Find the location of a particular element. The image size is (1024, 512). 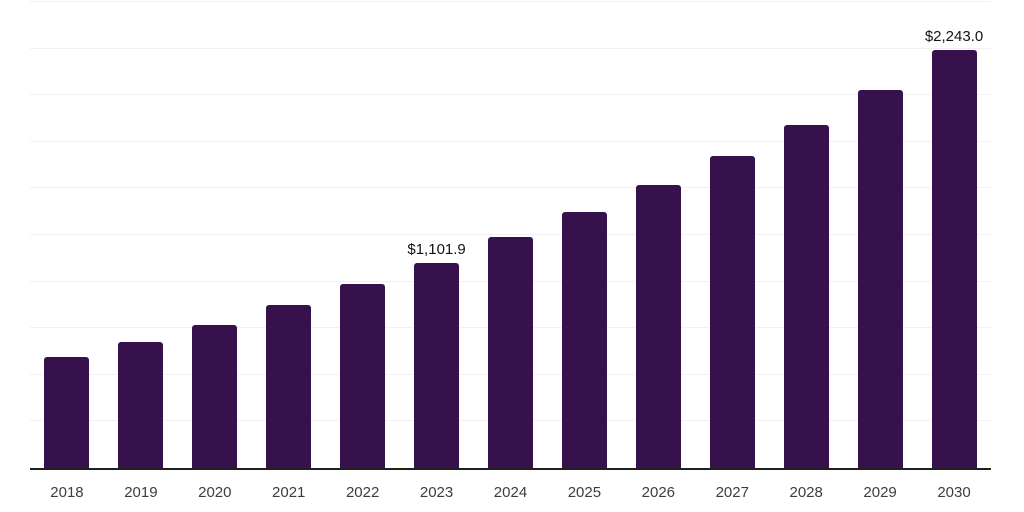

x-axis-label-2024: 2024 is located at coordinates (510, 492).